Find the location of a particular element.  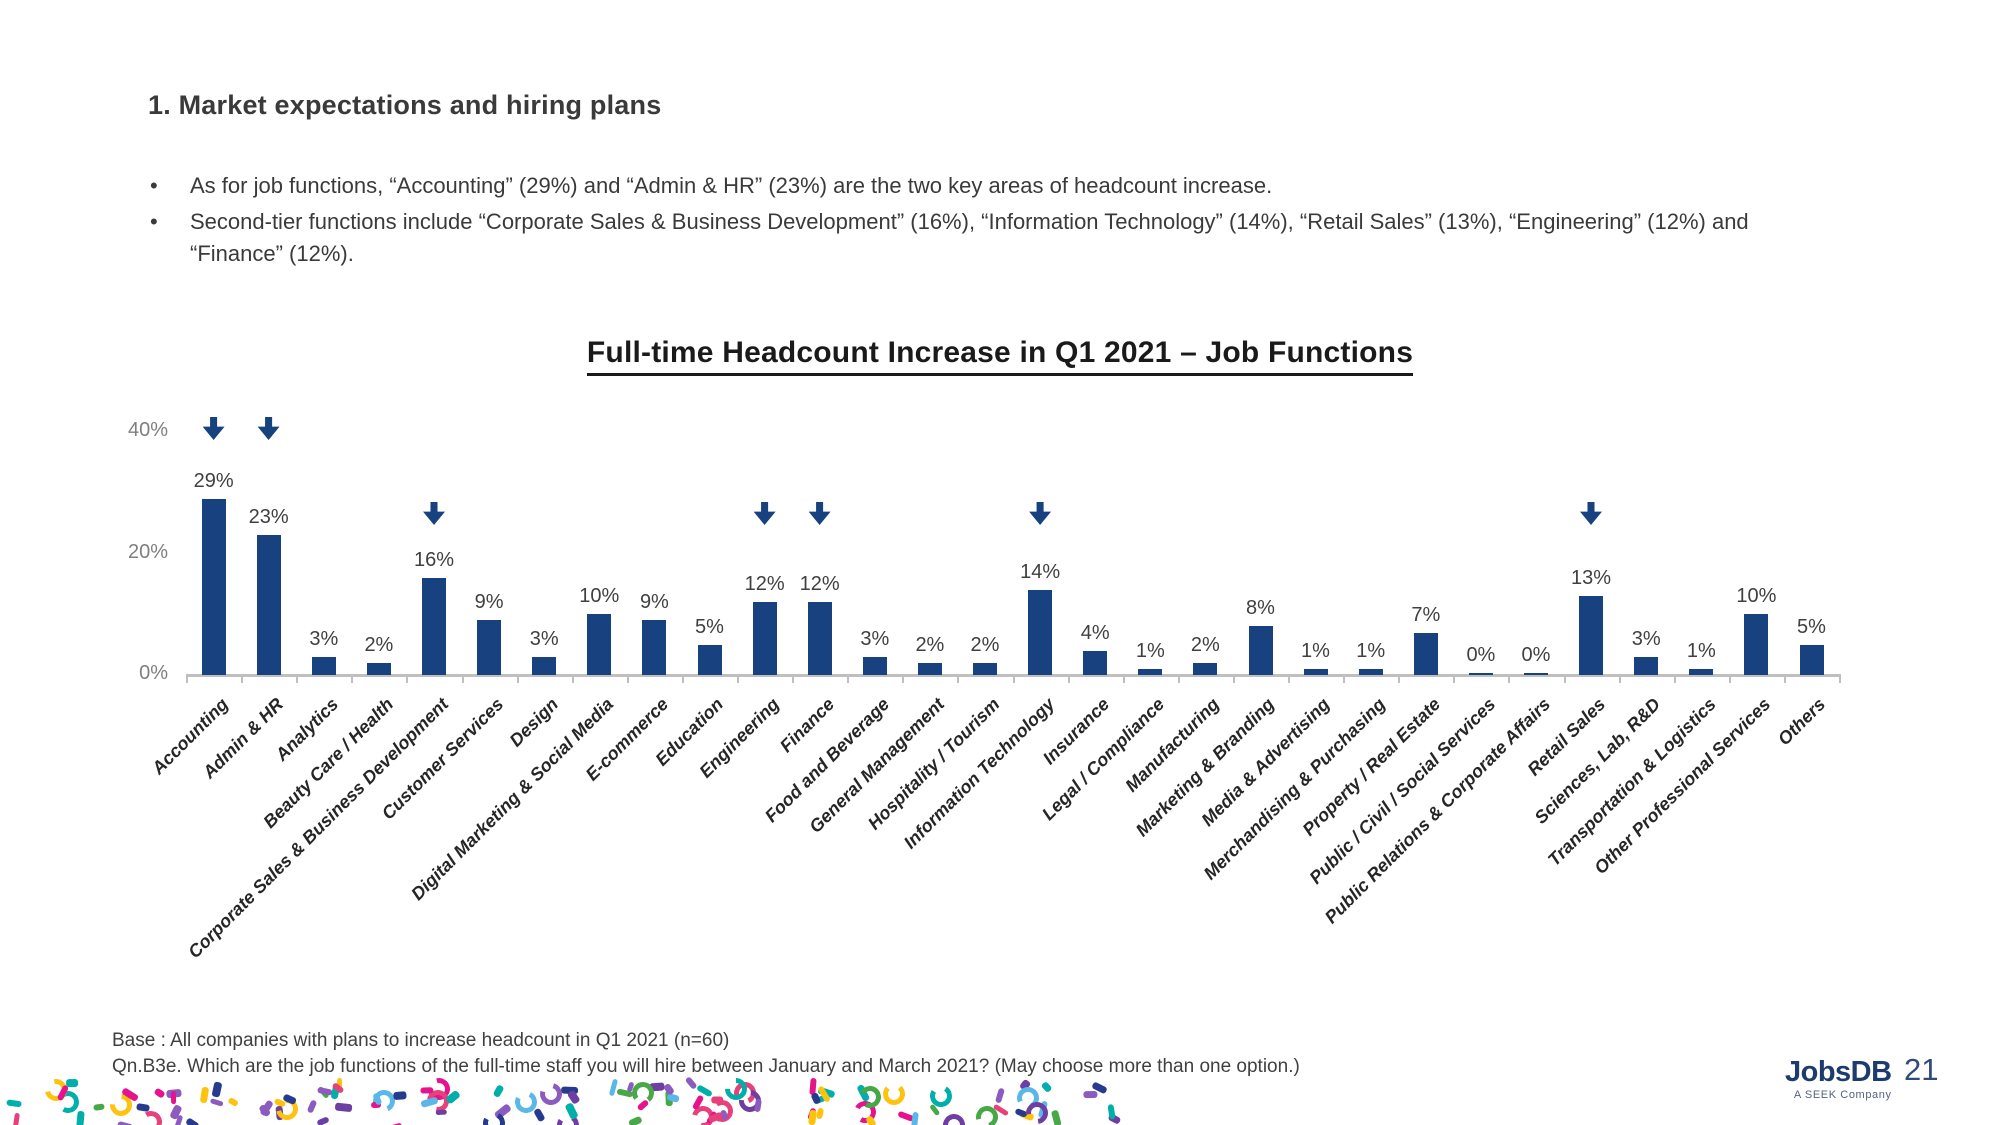

y-axis-label: 20% is located at coordinates (147, 551).